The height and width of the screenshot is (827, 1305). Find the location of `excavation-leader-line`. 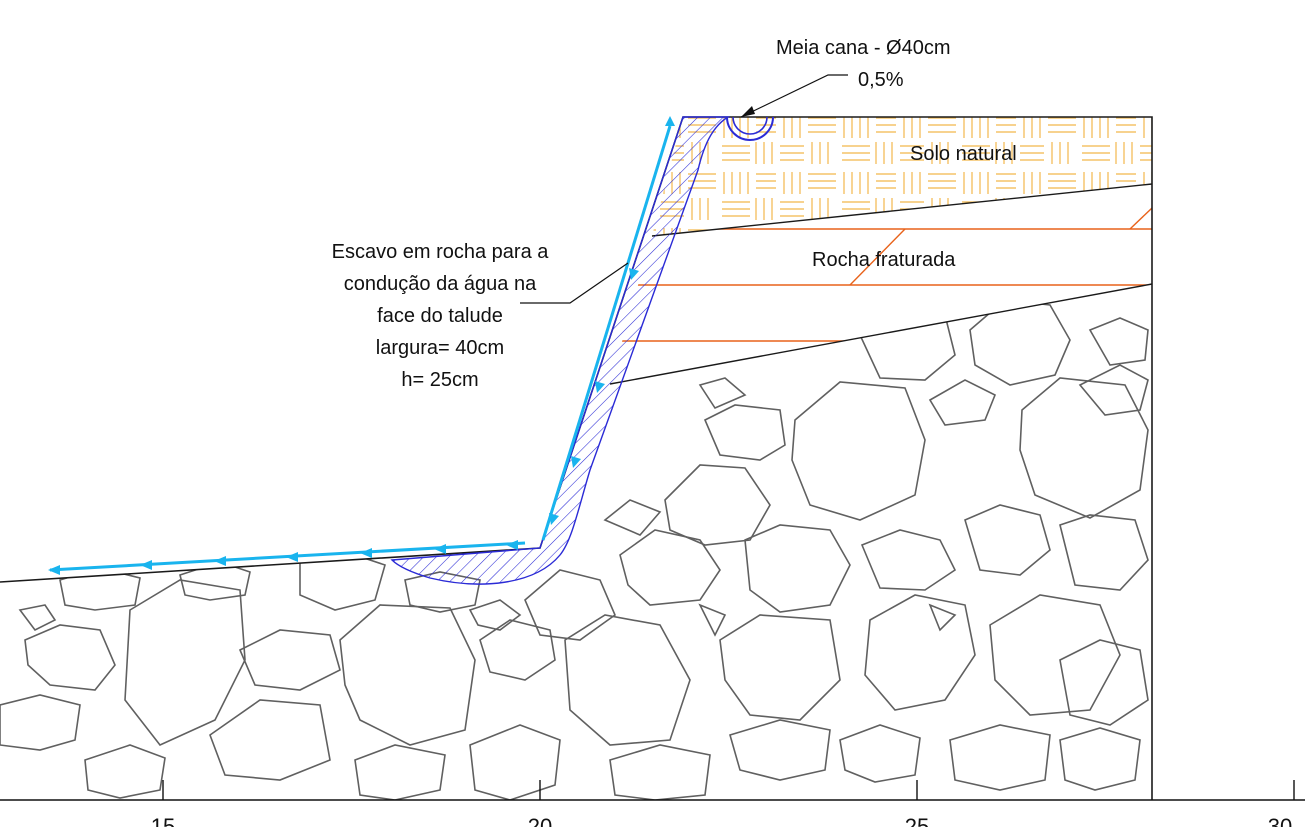

excavation-leader-line is located at coordinates (574, 283).